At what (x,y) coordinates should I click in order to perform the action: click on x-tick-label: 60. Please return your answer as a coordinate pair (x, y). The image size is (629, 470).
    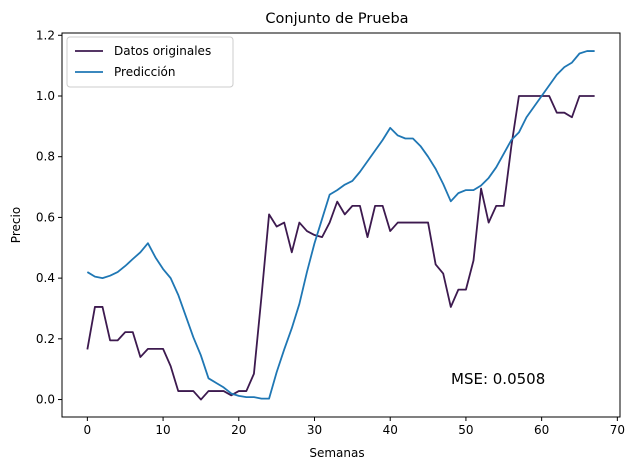
    Looking at the image, I should click on (541, 430).